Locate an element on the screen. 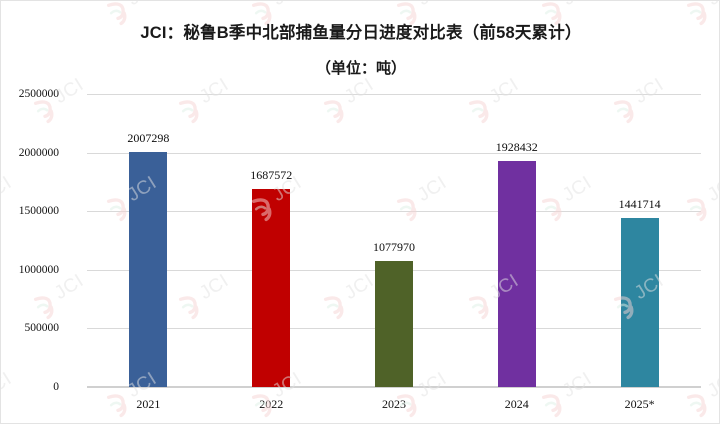  x-axis-tick-label: 2021 is located at coordinates (148, 404).